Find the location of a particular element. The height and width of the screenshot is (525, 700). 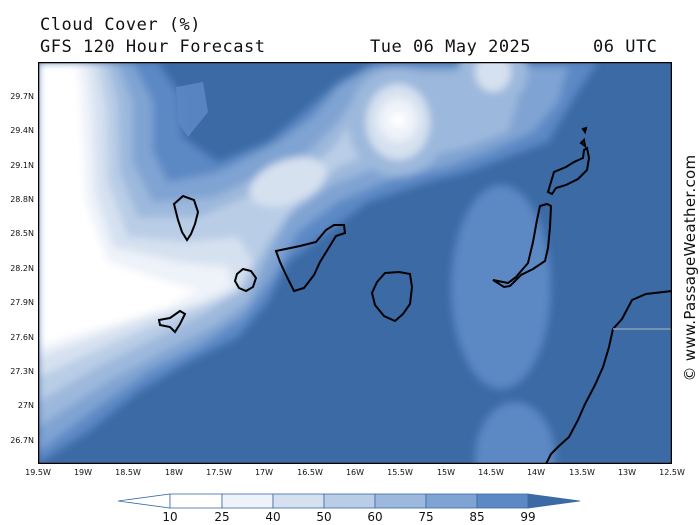

lon-label-14-5: 14.5W is located at coordinates (491, 472).